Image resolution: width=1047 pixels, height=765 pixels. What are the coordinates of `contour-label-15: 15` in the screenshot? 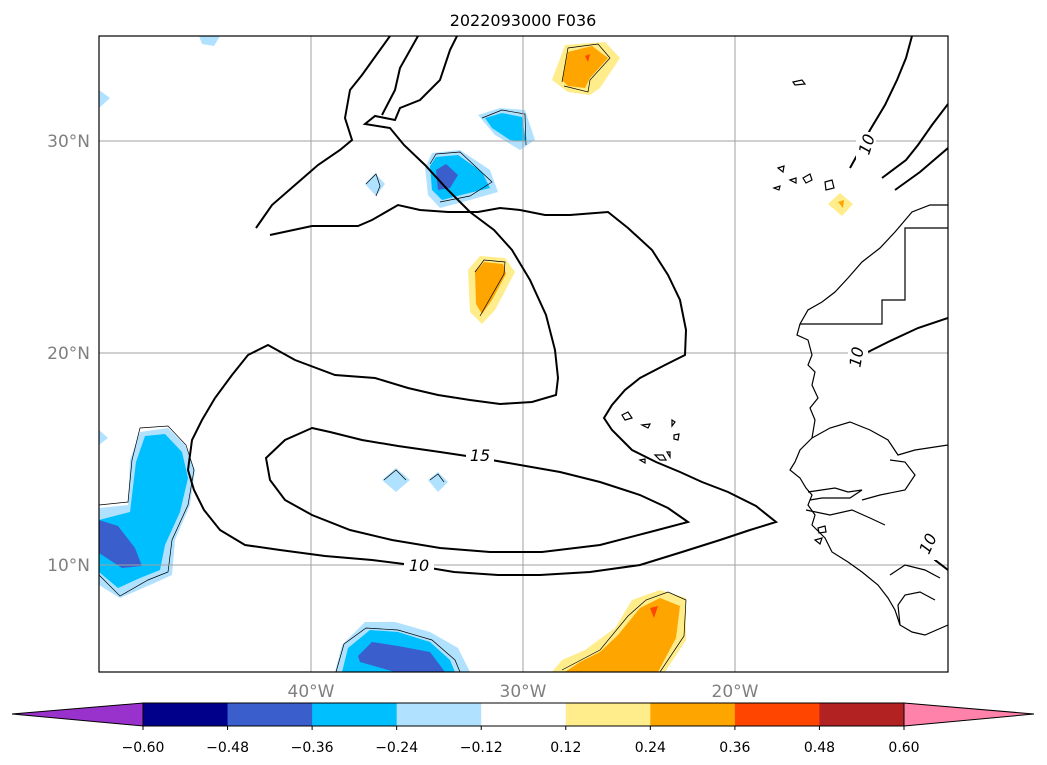 It's located at (480, 455).